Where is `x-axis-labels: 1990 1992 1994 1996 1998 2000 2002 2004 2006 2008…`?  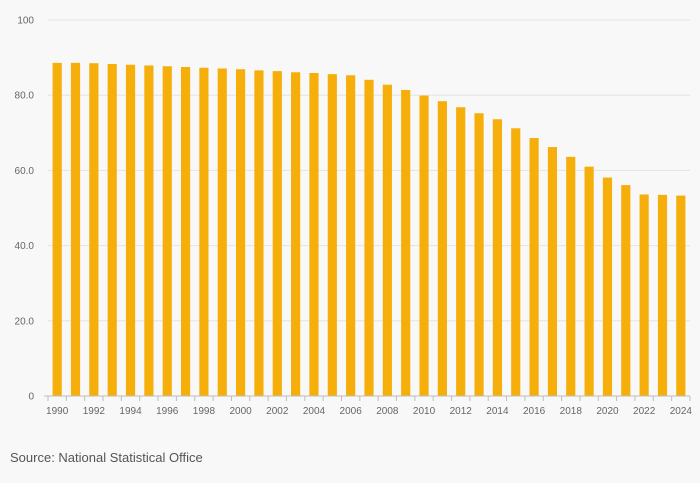 x-axis-labels: 1990 1992 1994 1996 1998 2000 2002 2004 2006 2008… is located at coordinates (369, 411).